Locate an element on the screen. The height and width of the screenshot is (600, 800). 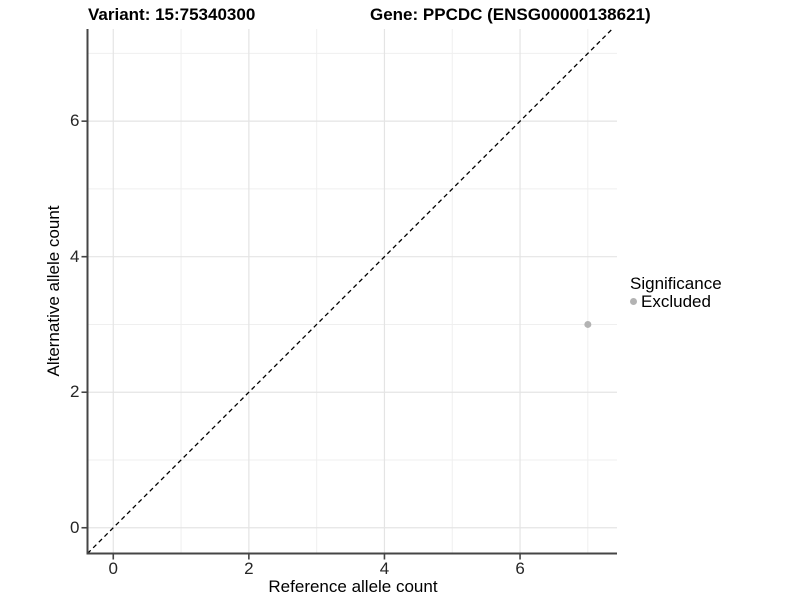
legend-title: Significance is located at coordinates (676, 283).